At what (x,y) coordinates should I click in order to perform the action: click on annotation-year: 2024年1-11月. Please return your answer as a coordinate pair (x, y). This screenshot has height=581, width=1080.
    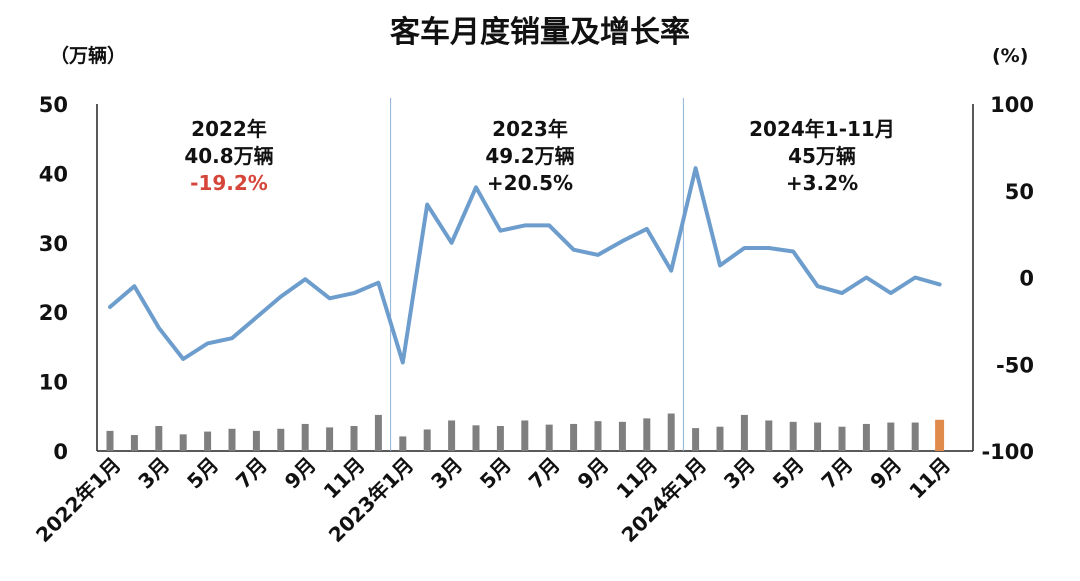
    Looking at the image, I should click on (822, 129).